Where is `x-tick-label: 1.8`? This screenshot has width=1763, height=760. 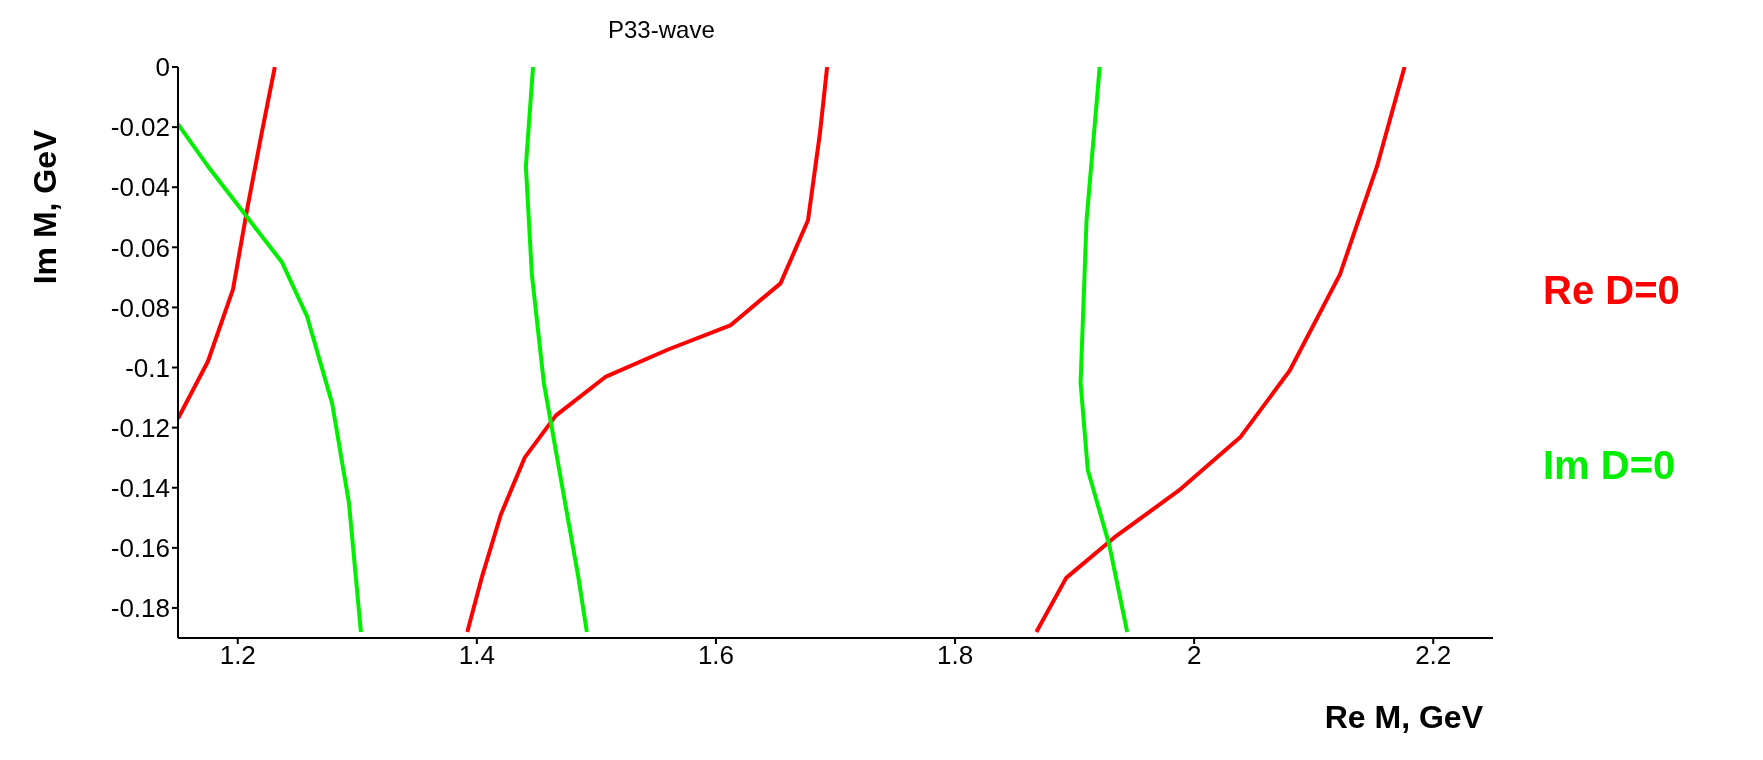
x-tick-label: 1.8 is located at coordinates (955, 655).